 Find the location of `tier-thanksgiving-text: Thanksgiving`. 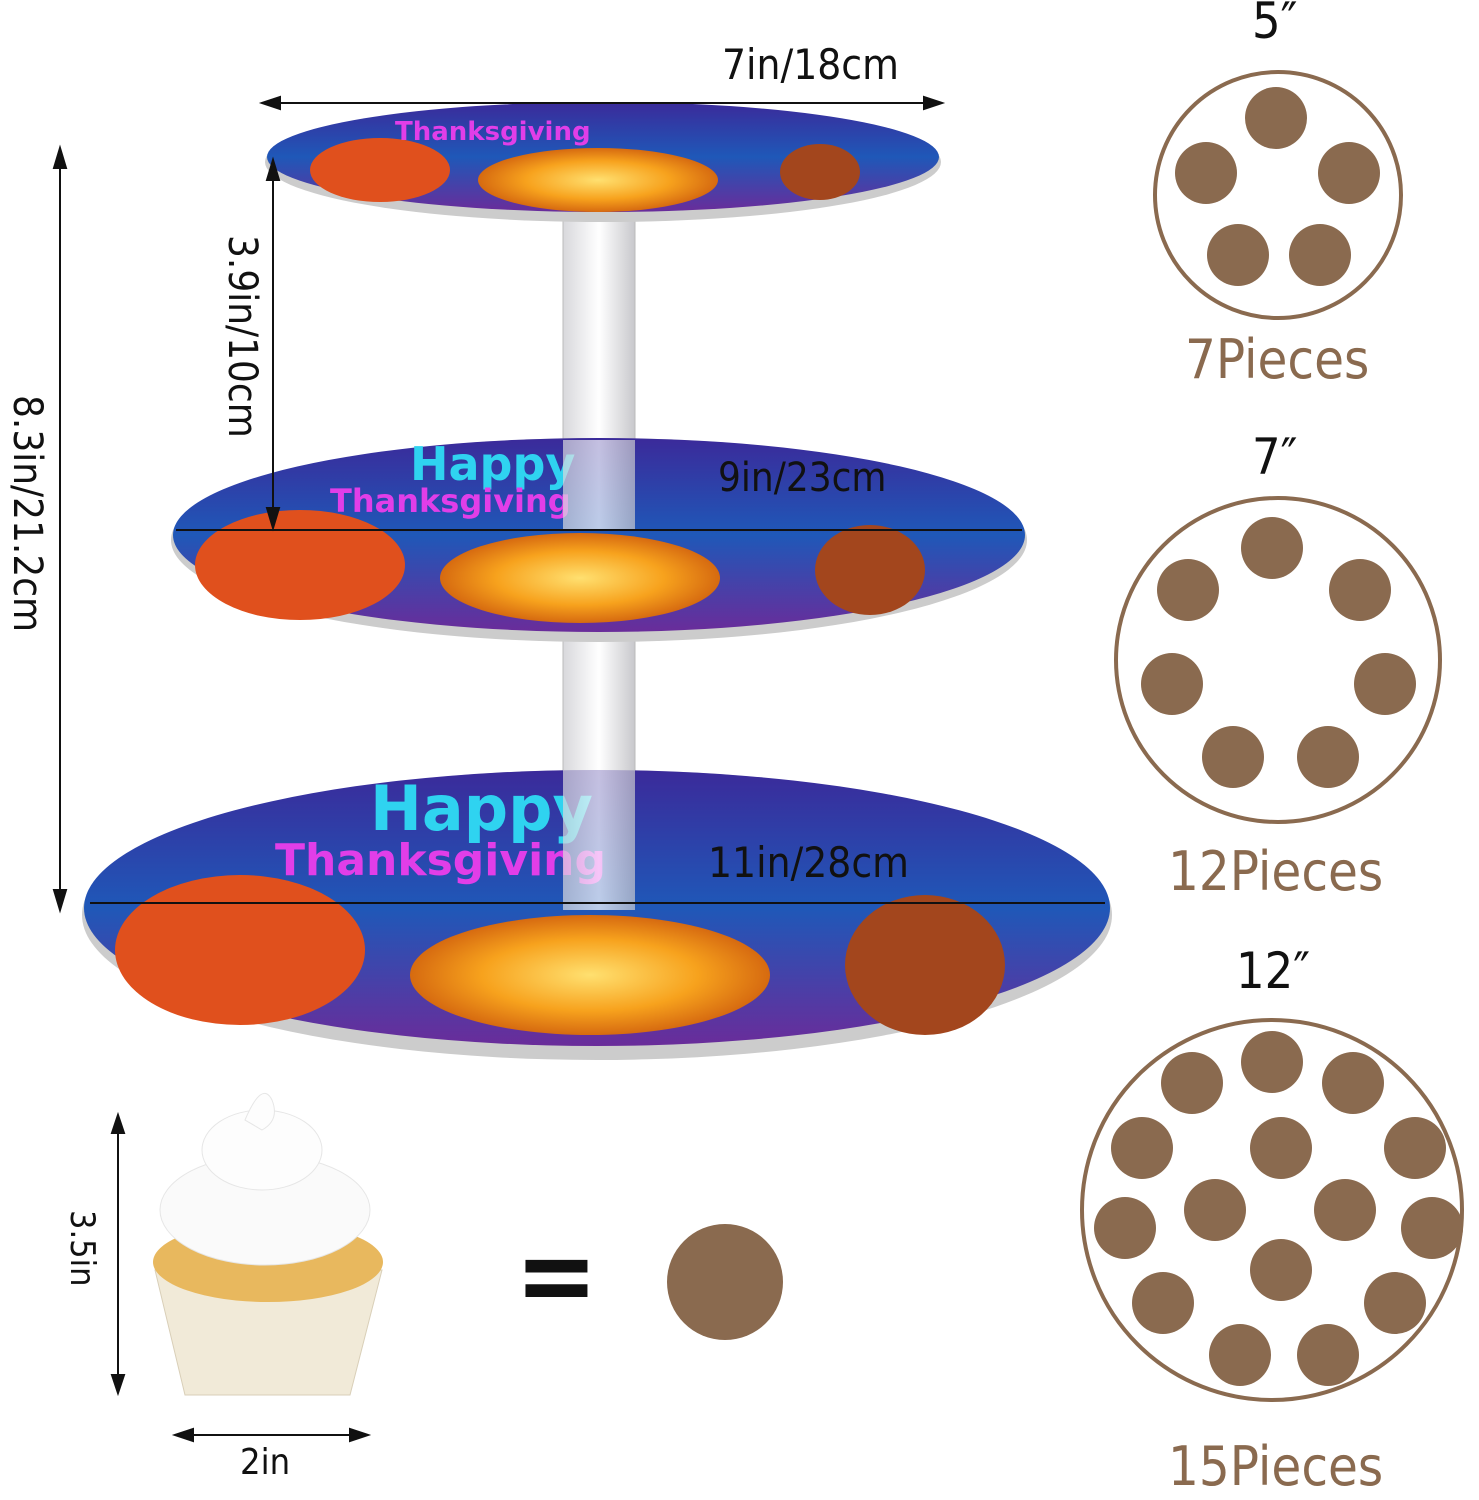

tier-thanksgiving-text: Thanksgiving is located at coordinates (440, 860).